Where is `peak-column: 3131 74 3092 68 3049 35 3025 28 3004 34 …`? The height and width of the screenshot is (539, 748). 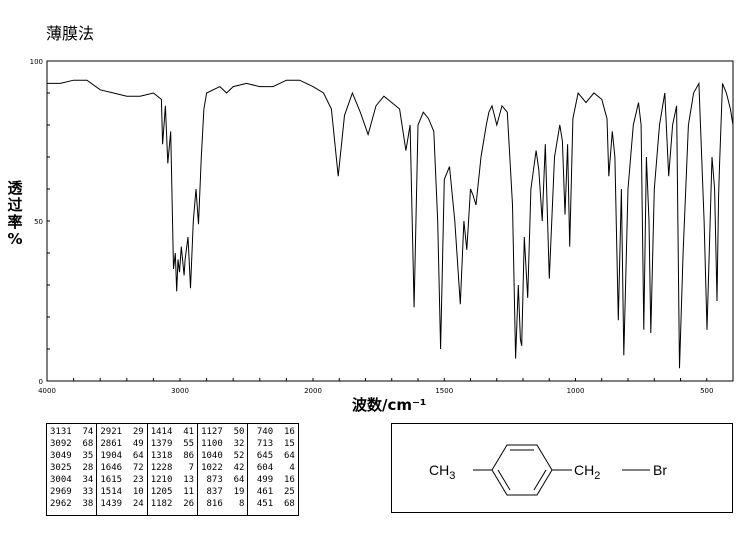
peak-column: 3131 74 3092 68 3049 35 3025 28 3004 34 … is located at coordinates (71, 469).